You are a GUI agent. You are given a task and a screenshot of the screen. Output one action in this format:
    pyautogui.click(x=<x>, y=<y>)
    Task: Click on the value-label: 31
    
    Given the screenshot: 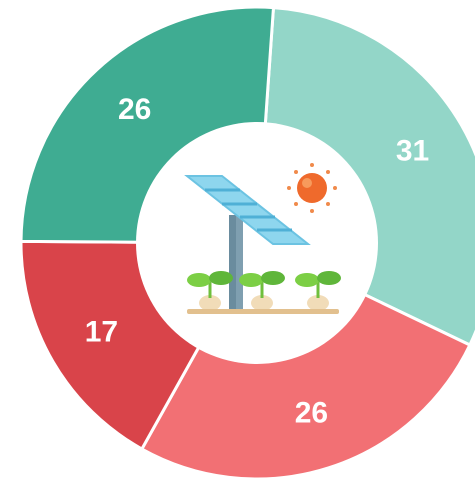 What is the action you would take?
    pyautogui.click(x=412, y=150)
    